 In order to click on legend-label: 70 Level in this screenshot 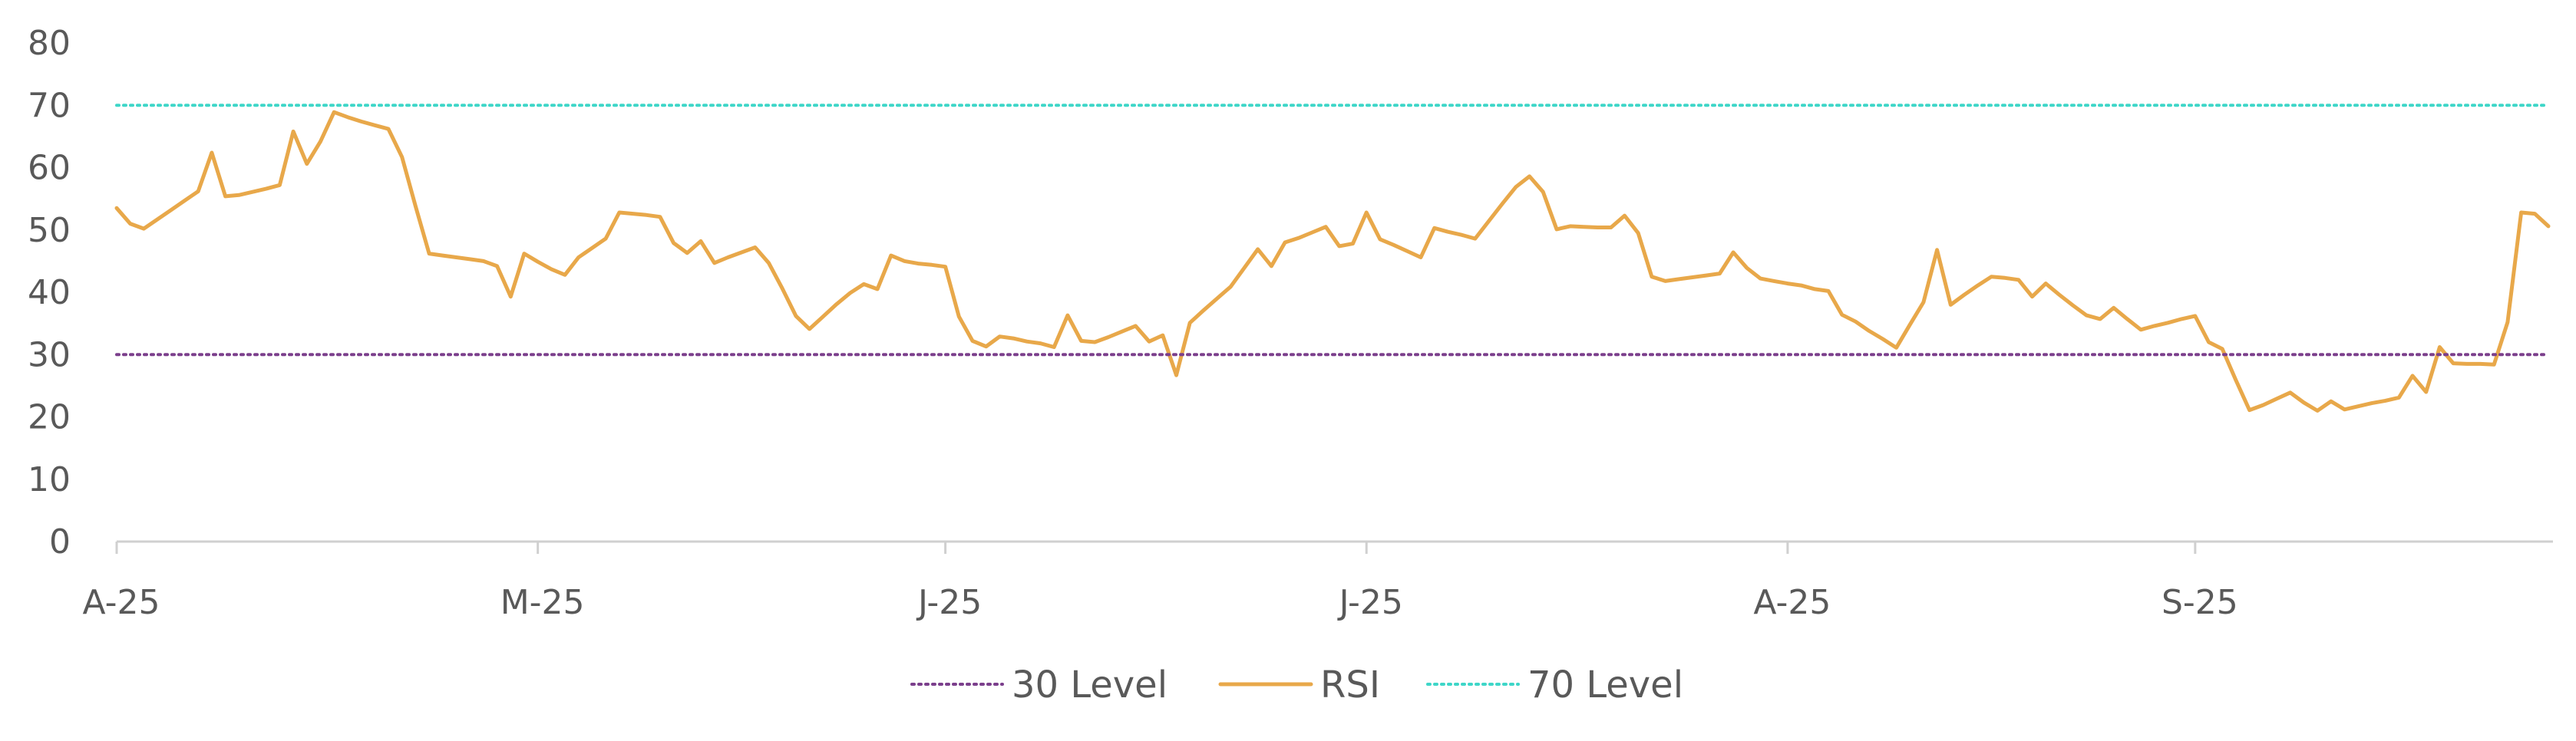, I will do `click(1605, 685)`.